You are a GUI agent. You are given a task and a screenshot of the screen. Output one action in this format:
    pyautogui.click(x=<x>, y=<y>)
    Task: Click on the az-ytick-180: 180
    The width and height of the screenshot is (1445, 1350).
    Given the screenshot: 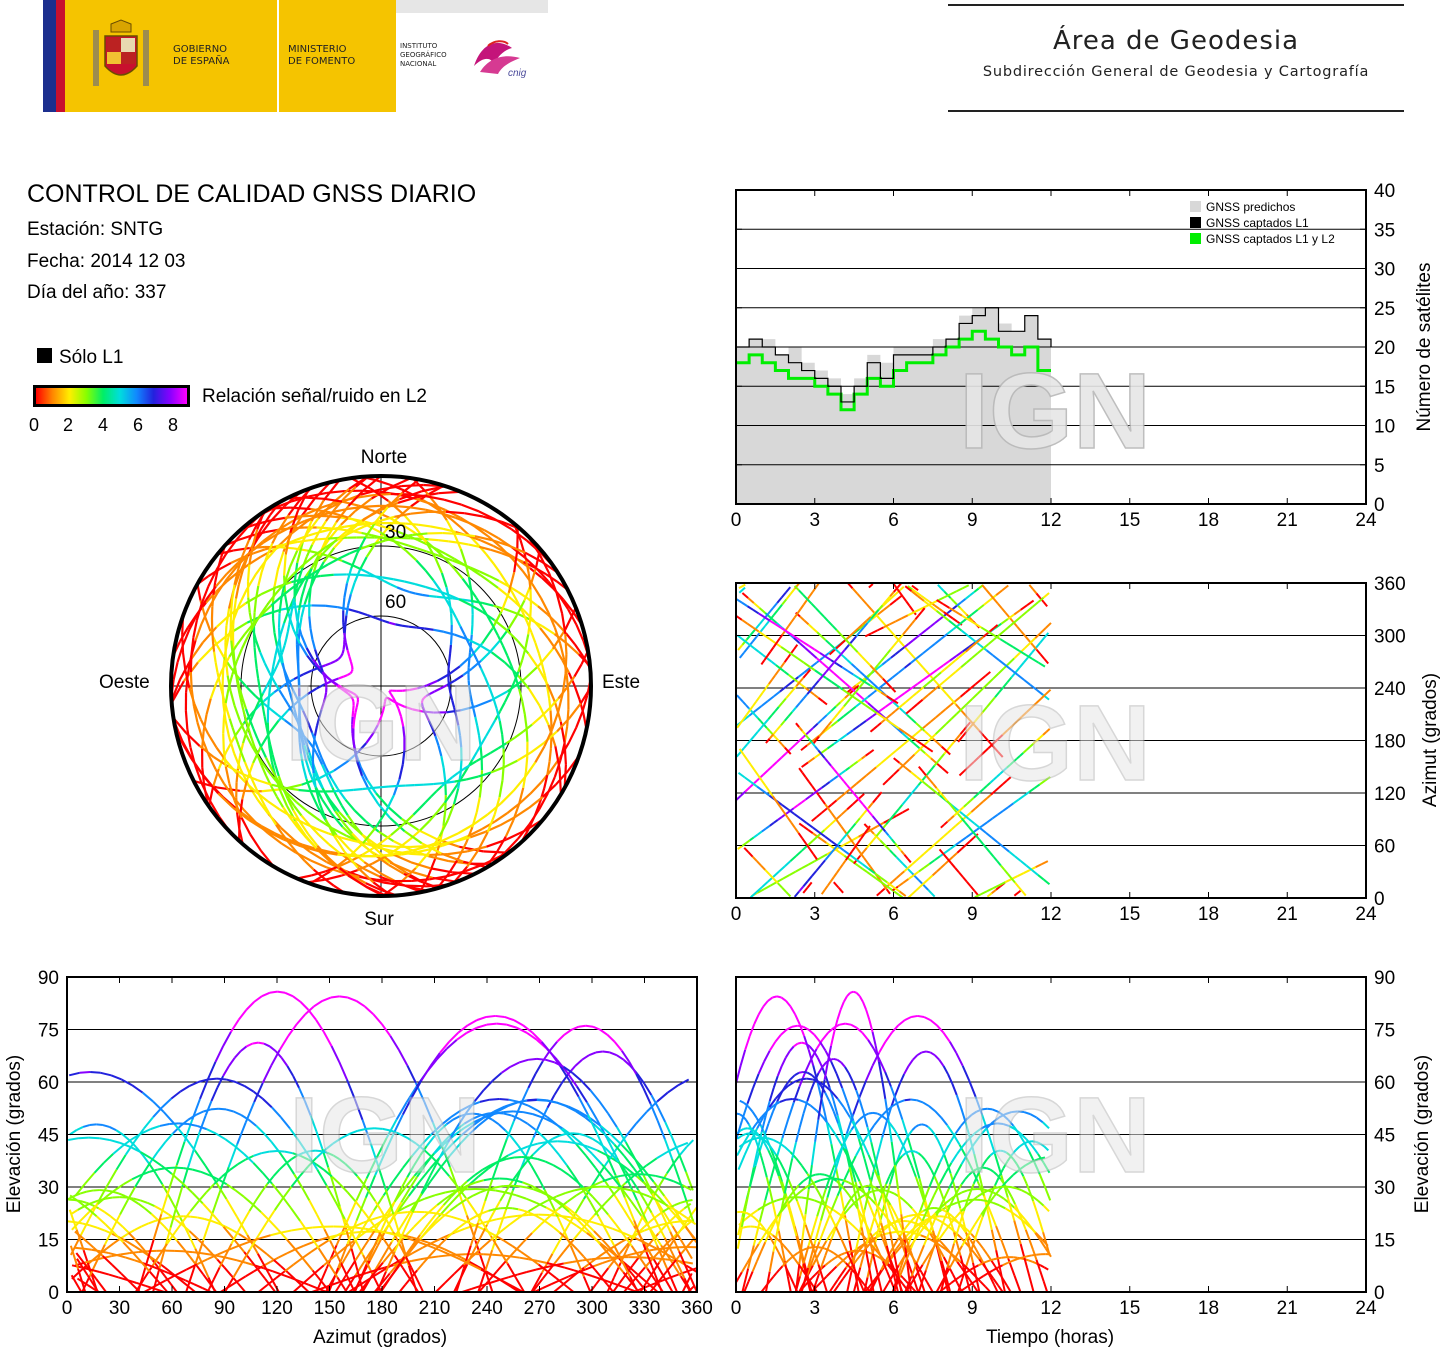 What is the action you would take?
    pyautogui.click(x=1390, y=742)
    